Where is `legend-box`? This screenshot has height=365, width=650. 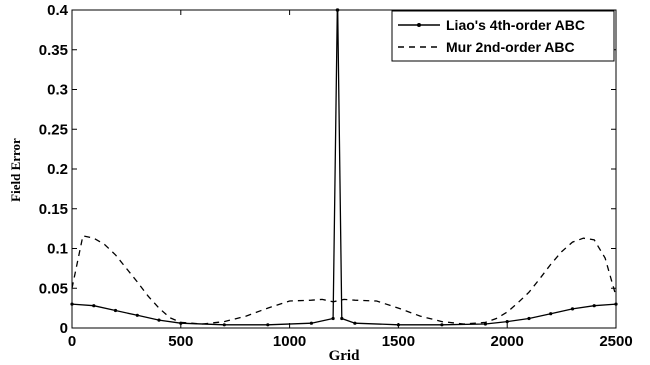
legend-box is located at coordinates (503, 36).